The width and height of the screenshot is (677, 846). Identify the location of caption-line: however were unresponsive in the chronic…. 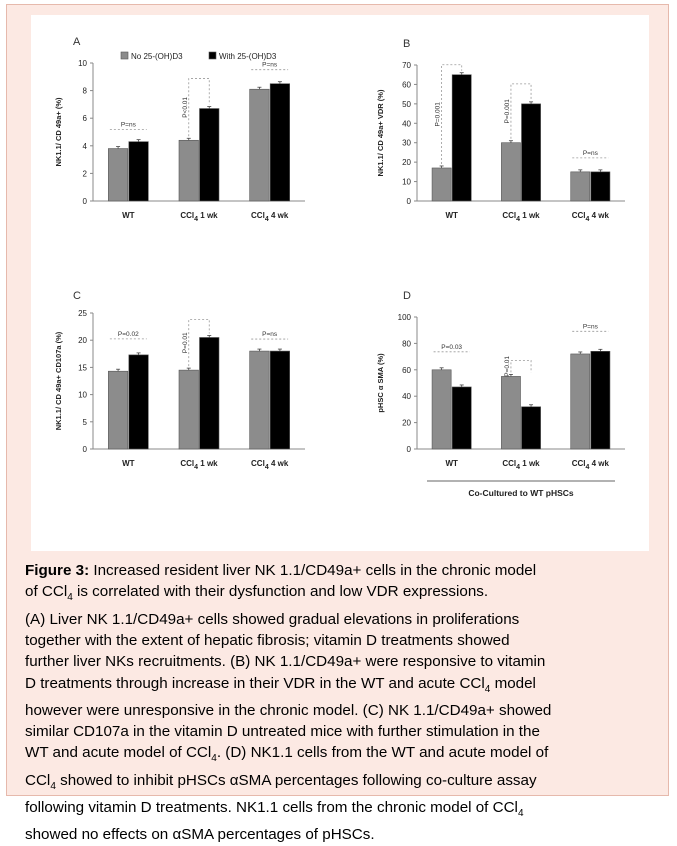
(288, 710).